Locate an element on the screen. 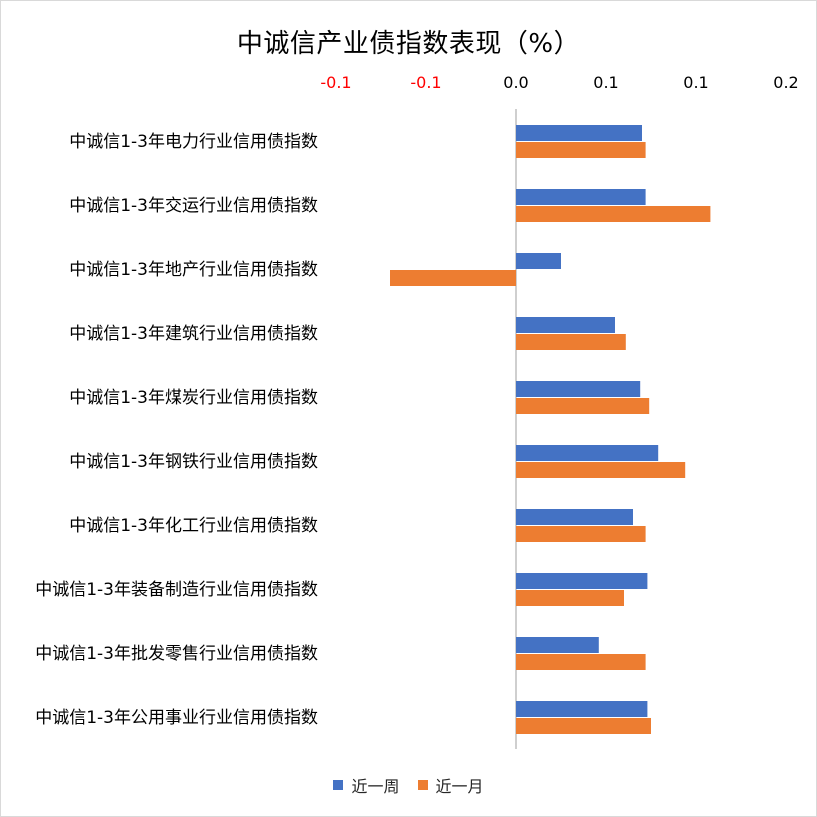 The image size is (817, 817). legend-item-week: 近一周 is located at coordinates (366, 785).